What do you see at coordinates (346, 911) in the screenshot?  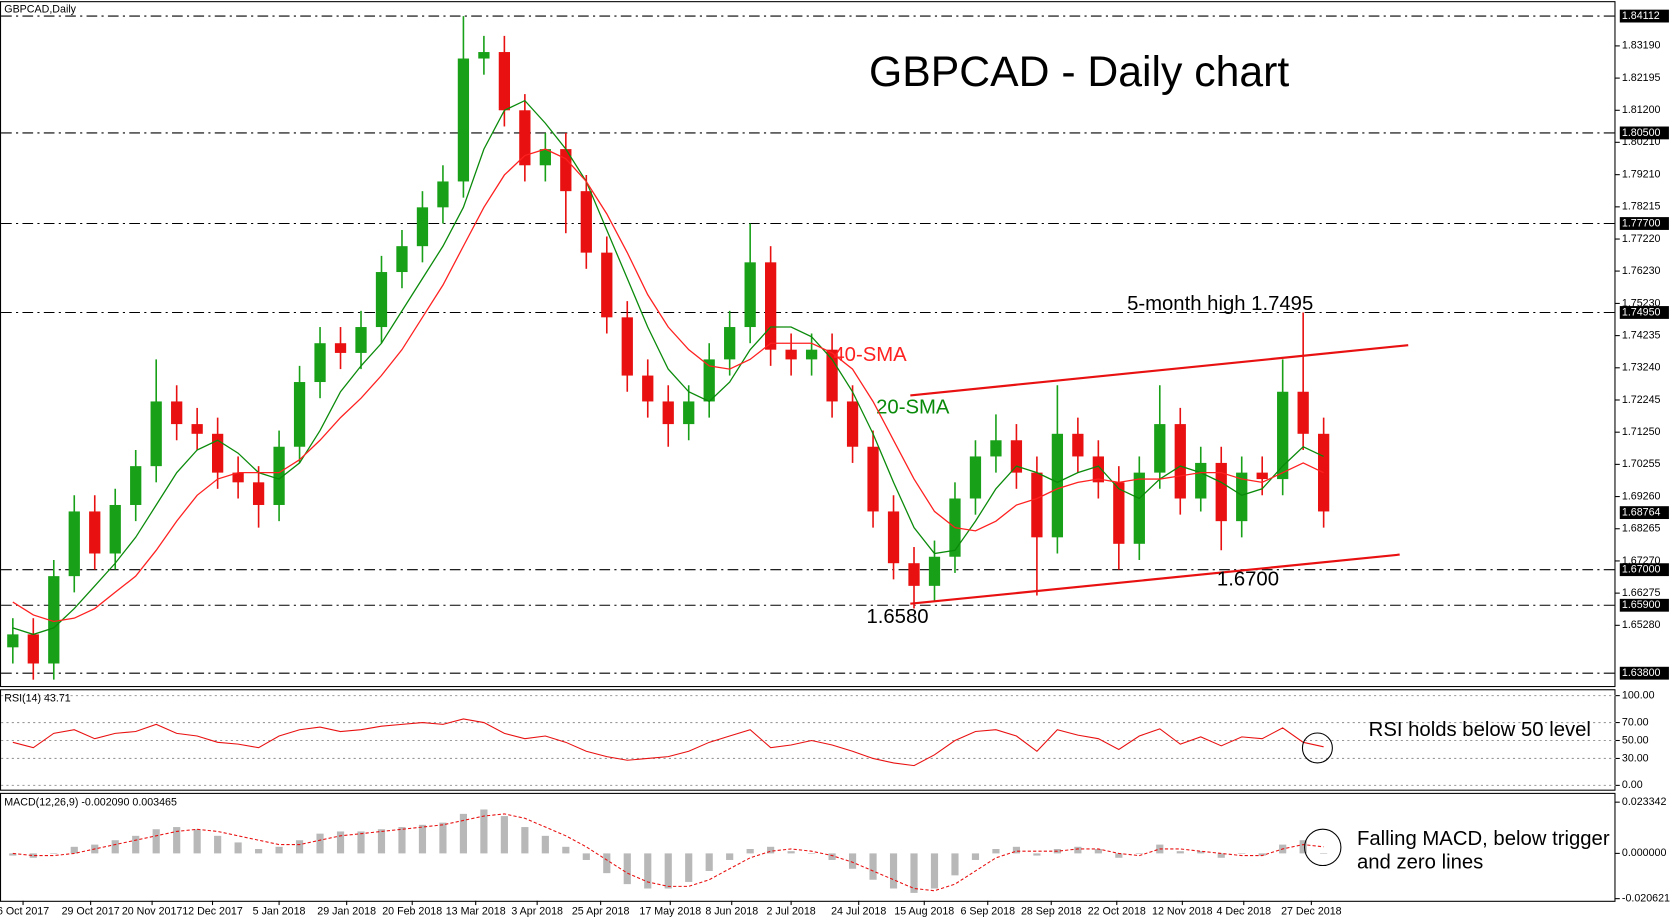 I see `x-tick-label: 29 Jan 2018` at bounding box center [346, 911].